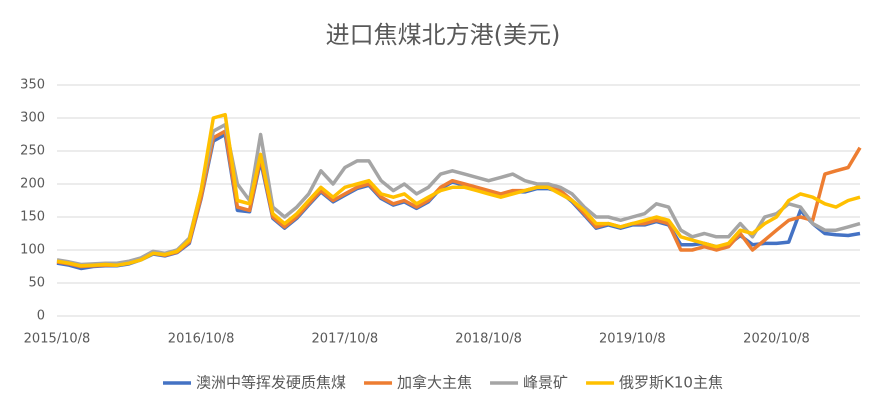  What do you see at coordinates (32, 184) in the screenshot?
I see `y-tick-label: 200` at bounding box center [32, 184].